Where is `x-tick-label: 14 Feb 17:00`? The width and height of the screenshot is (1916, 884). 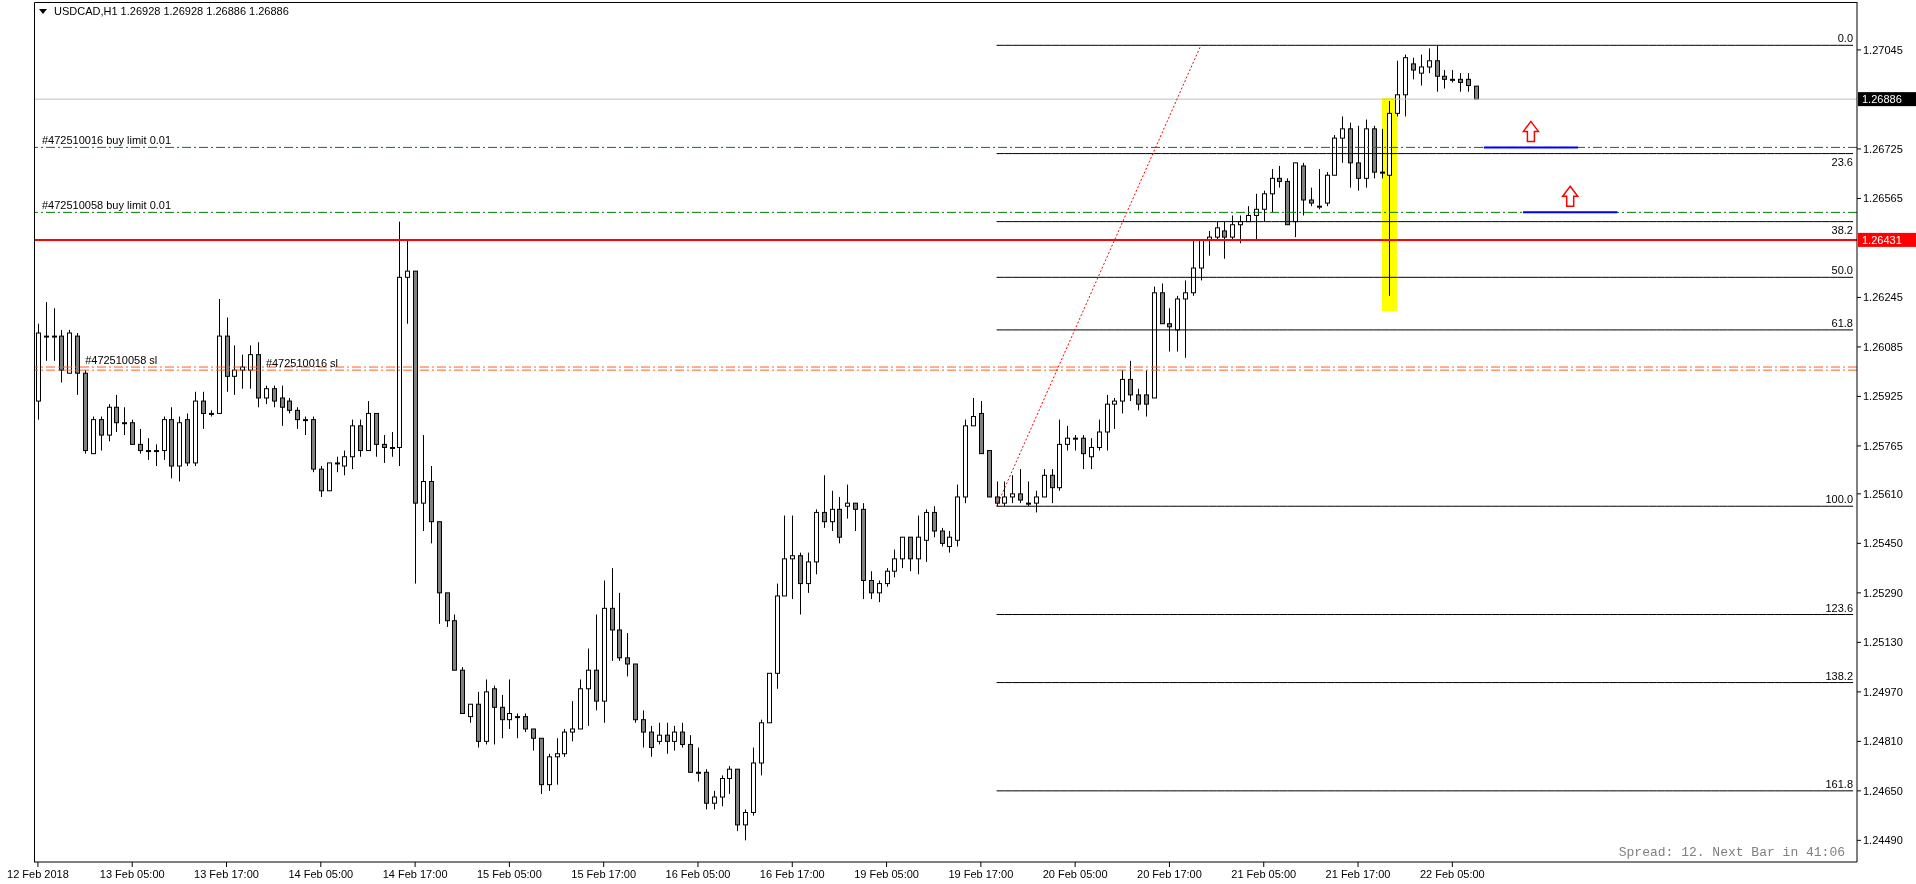
x-tick-label: 14 Feb 17:00 is located at coordinates (415, 874).